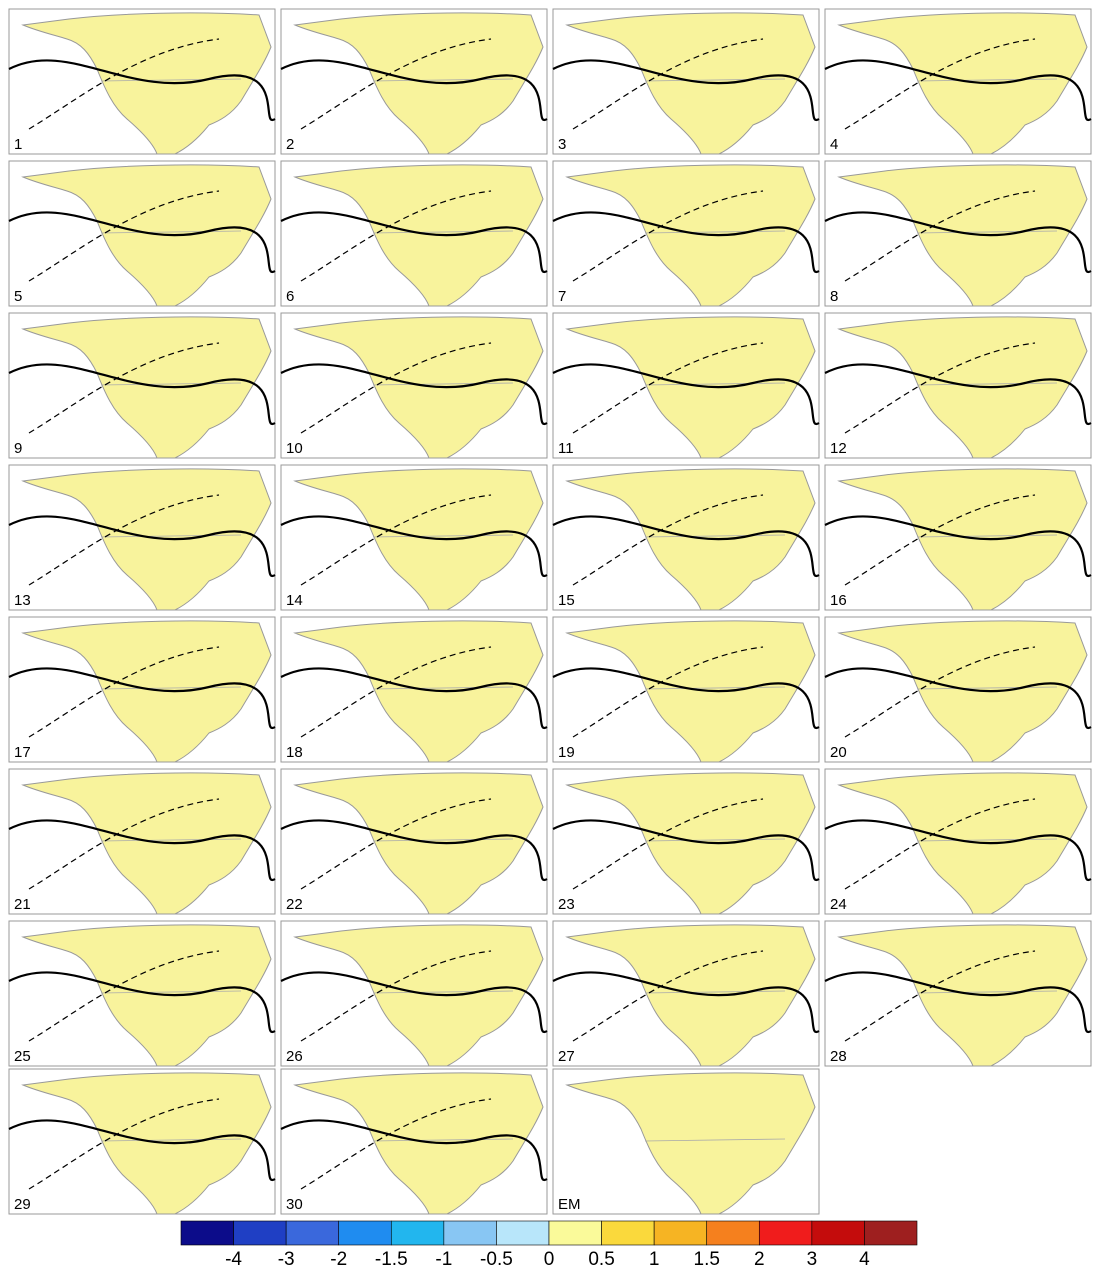  I want to click on panel-label: 15, so click(566, 600).